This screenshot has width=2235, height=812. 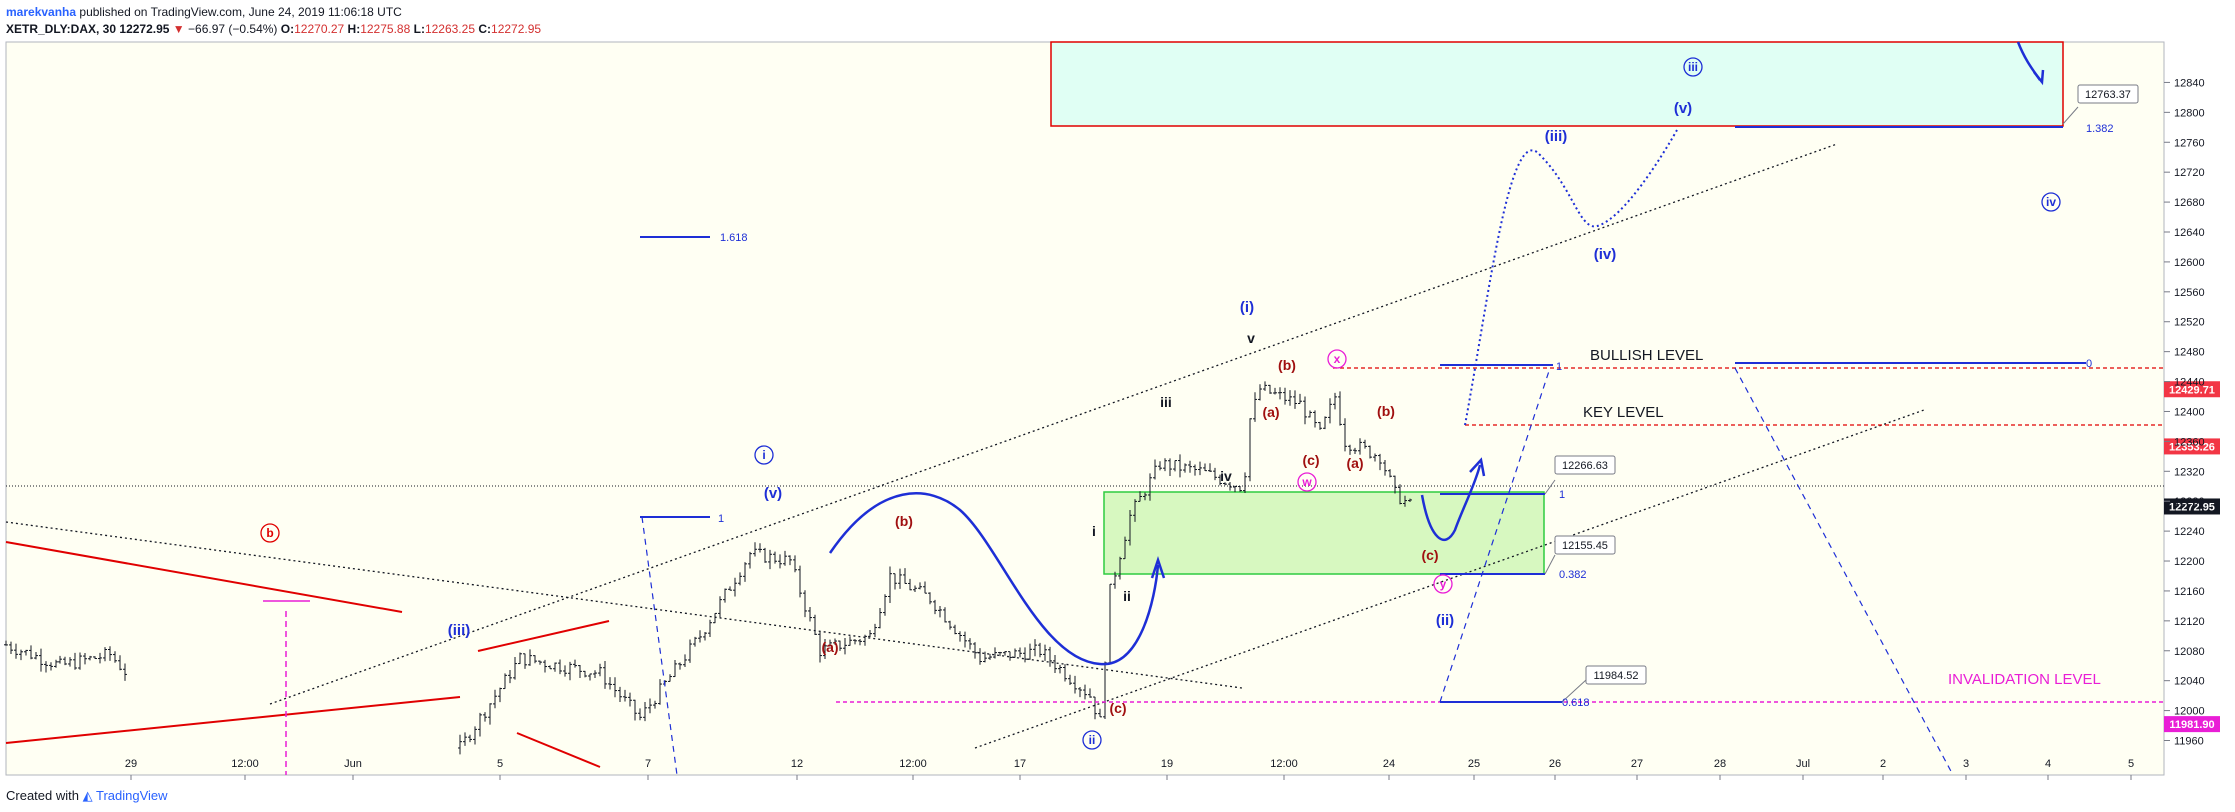 I want to click on key-level-label: KEY LEVEL, so click(x=1623, y=412).